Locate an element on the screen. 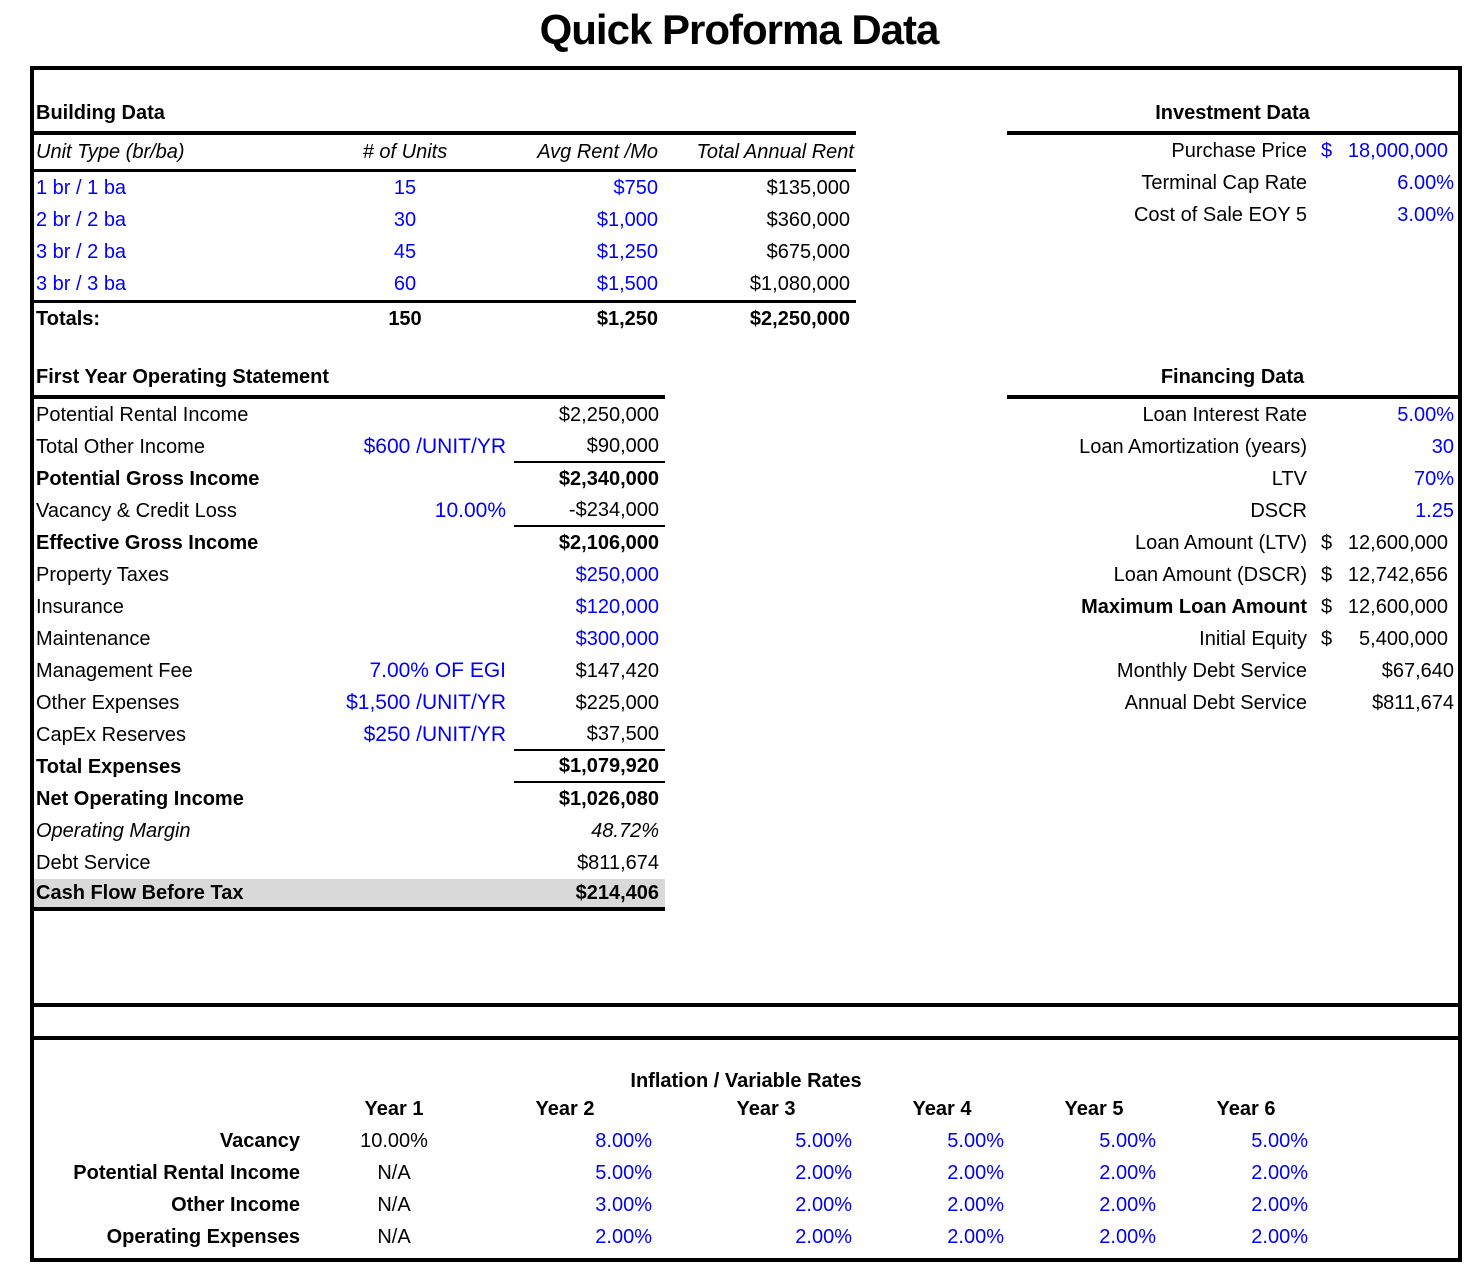 This screenshot has width=1478, height=1278. rent-cell: $1,500 is located at coordinates (627, 283).